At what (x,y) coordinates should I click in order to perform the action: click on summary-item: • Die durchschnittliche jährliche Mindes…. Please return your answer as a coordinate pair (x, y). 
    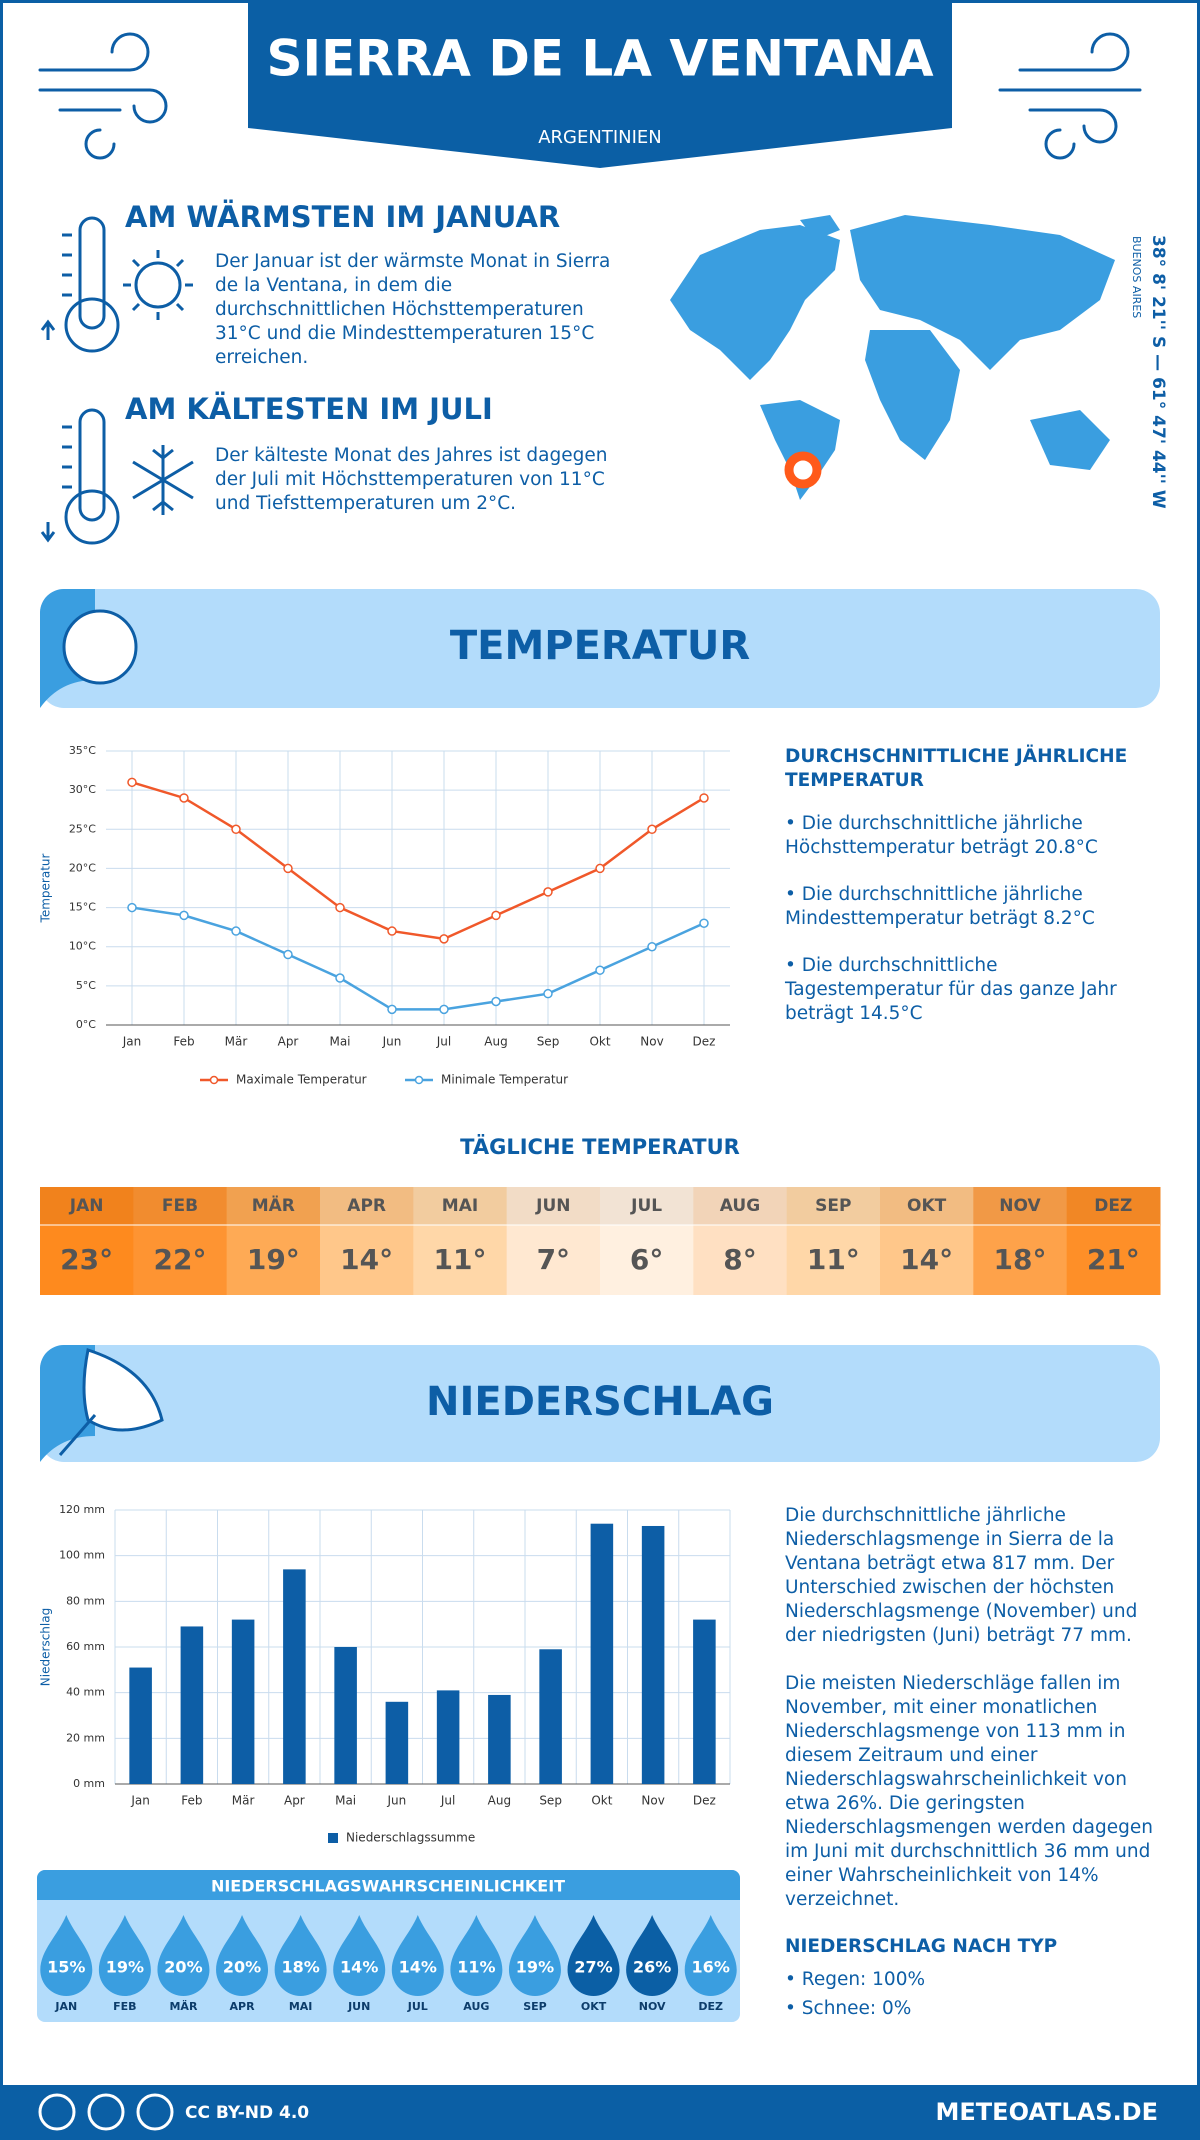
    Looking at the image, I should click on (940, 906).